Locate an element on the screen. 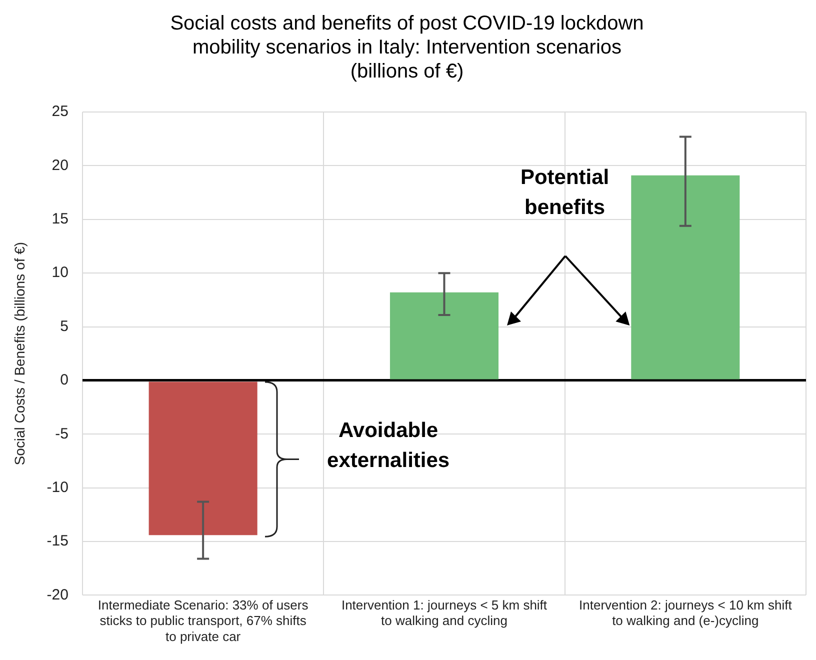 Image resolution: width=816 pixels, height=660 pixels. y-tick-label: -20 is located at coordinates (57, 595).